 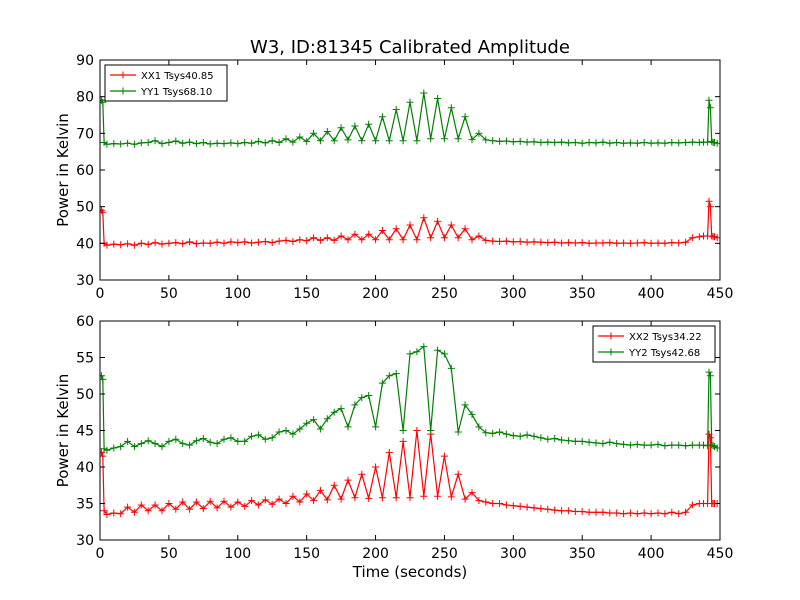 I want to click on y-tick-label: 30, so click(x=85, y=281).